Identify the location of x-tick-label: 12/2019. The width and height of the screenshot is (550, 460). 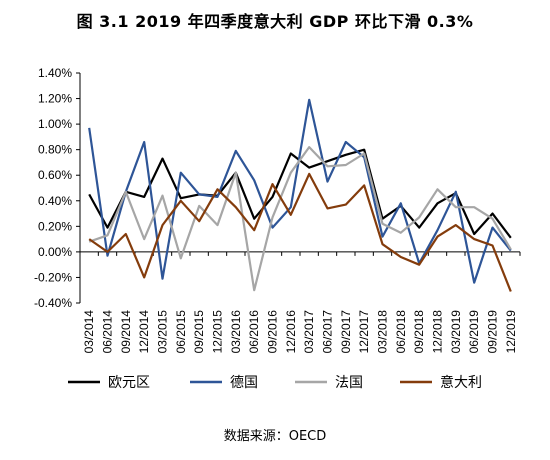
(511, 332).